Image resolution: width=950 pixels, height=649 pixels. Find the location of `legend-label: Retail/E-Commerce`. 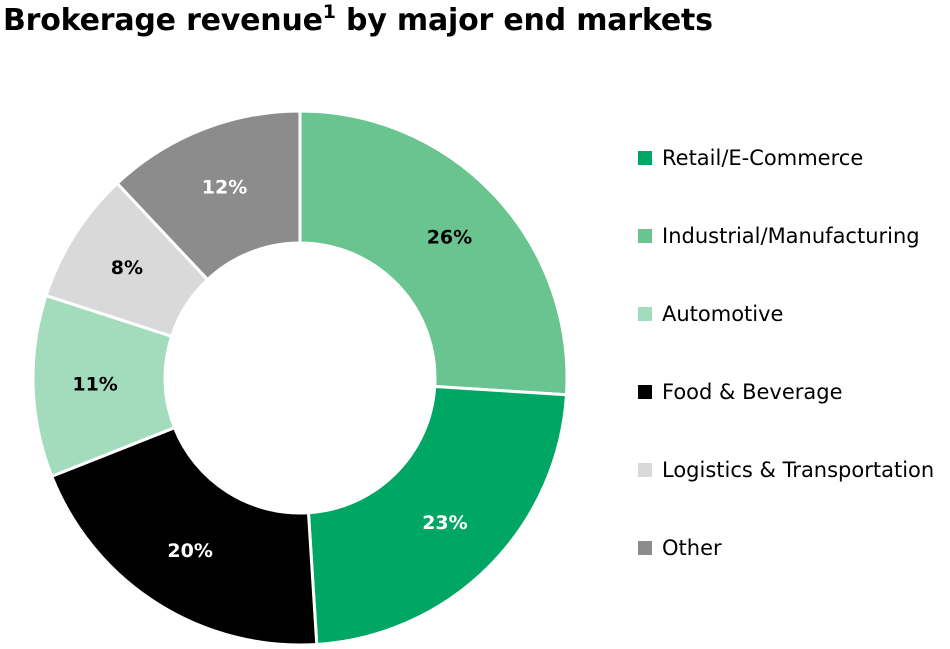

legend-label: Retail/E-Commerce is located at coordinates (763, 158).